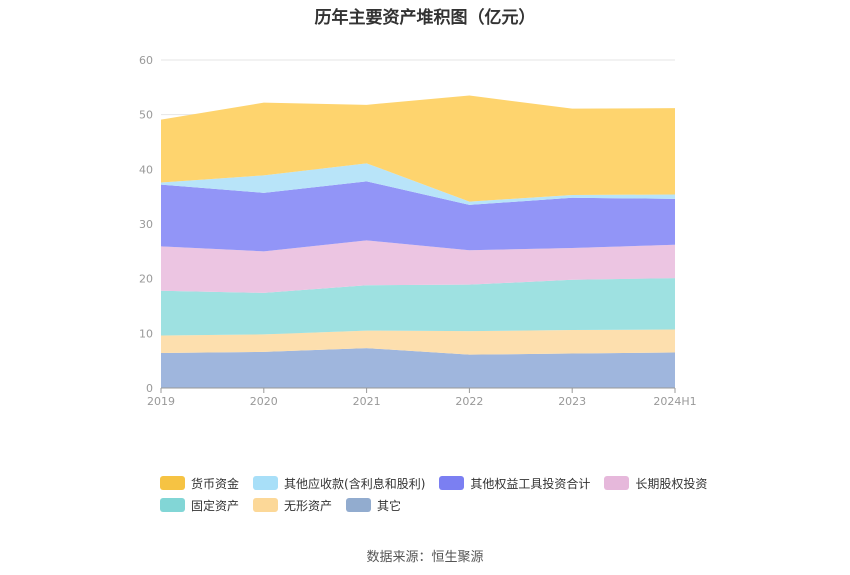 This screenshot has width=850, height=575. What do you see at coordinates (418, 307) in the screenshot?
I see `area-固定资产` at bounding box center [418, 307].